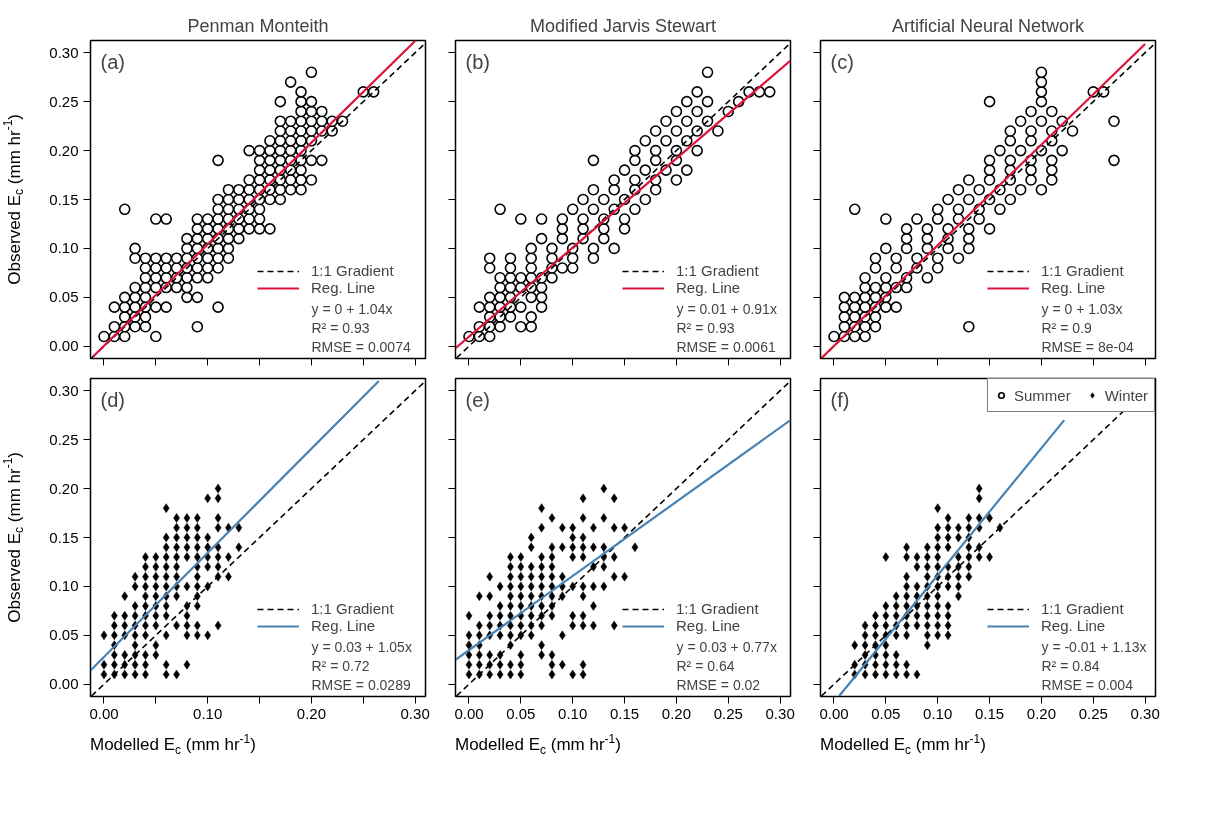 This screenshot has width=1209, height=813. Describe the element at coordinates (1070, 665) in the screenshot. I see `annotation: R² = 0.84` at that location.